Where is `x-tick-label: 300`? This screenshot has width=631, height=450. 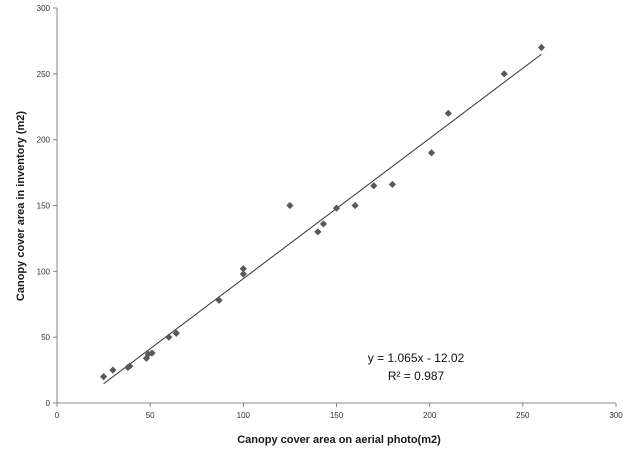 x-tick-label: 300 is located at coordinates (616, 415).